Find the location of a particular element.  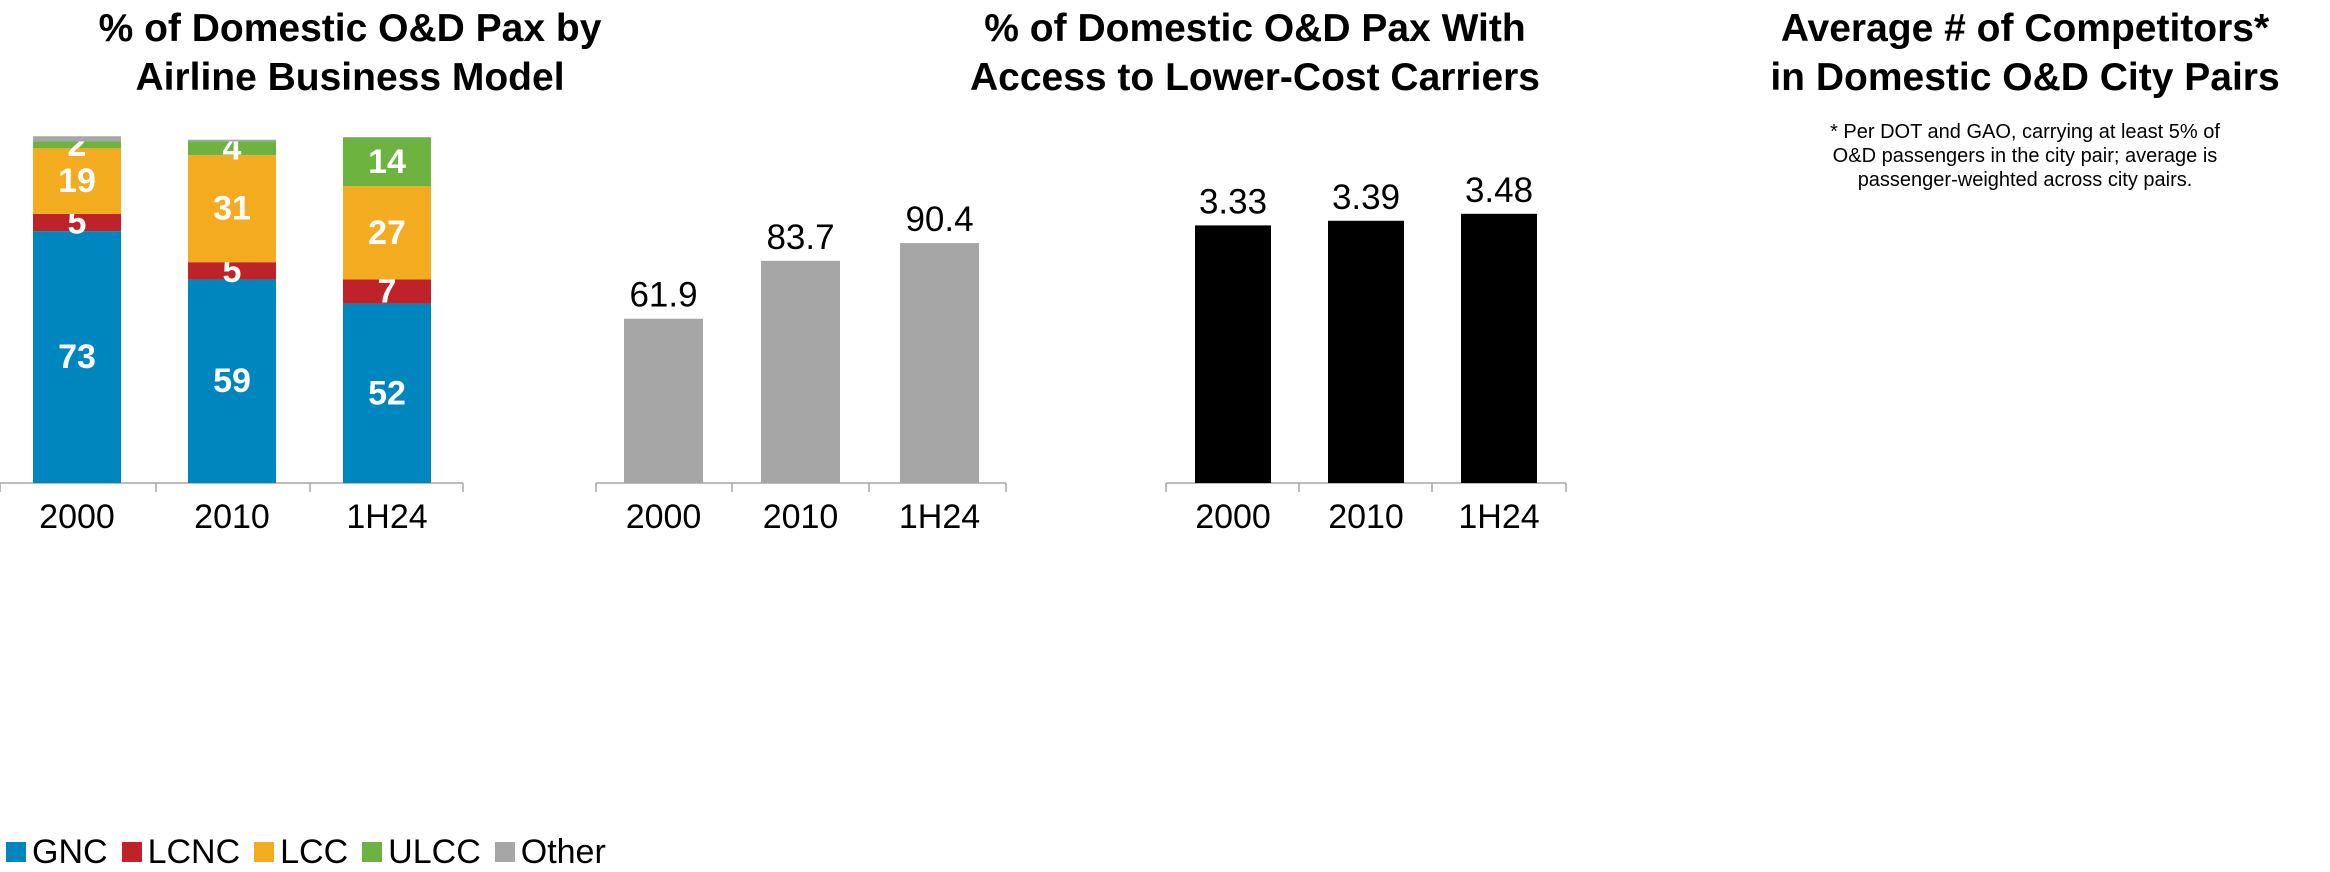

chart-title-line-2: Airline Business Model is located at coordinates (350, 77).